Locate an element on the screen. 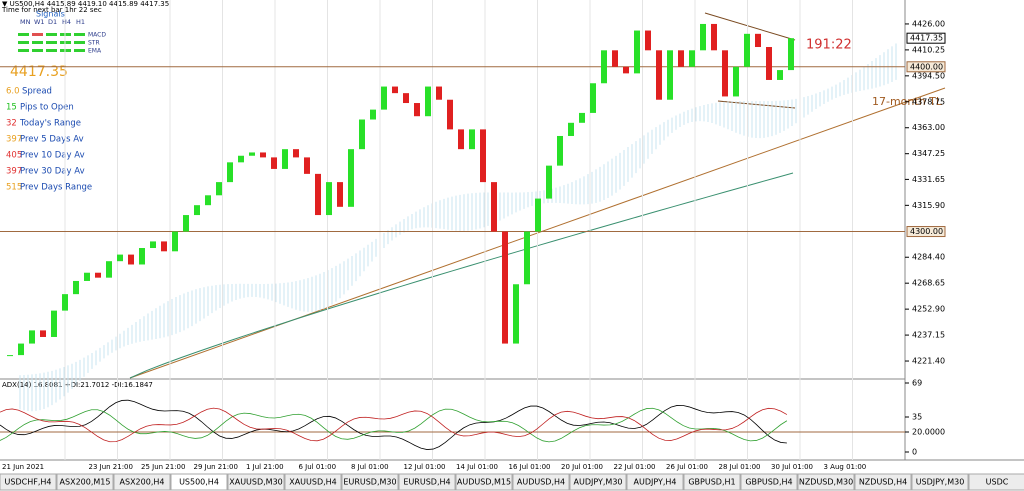 Image resolution: width=1024 pixels, height=491 pixels. x-tick-label: 30 Jul 01:00 is located at coordinates (792, 467).